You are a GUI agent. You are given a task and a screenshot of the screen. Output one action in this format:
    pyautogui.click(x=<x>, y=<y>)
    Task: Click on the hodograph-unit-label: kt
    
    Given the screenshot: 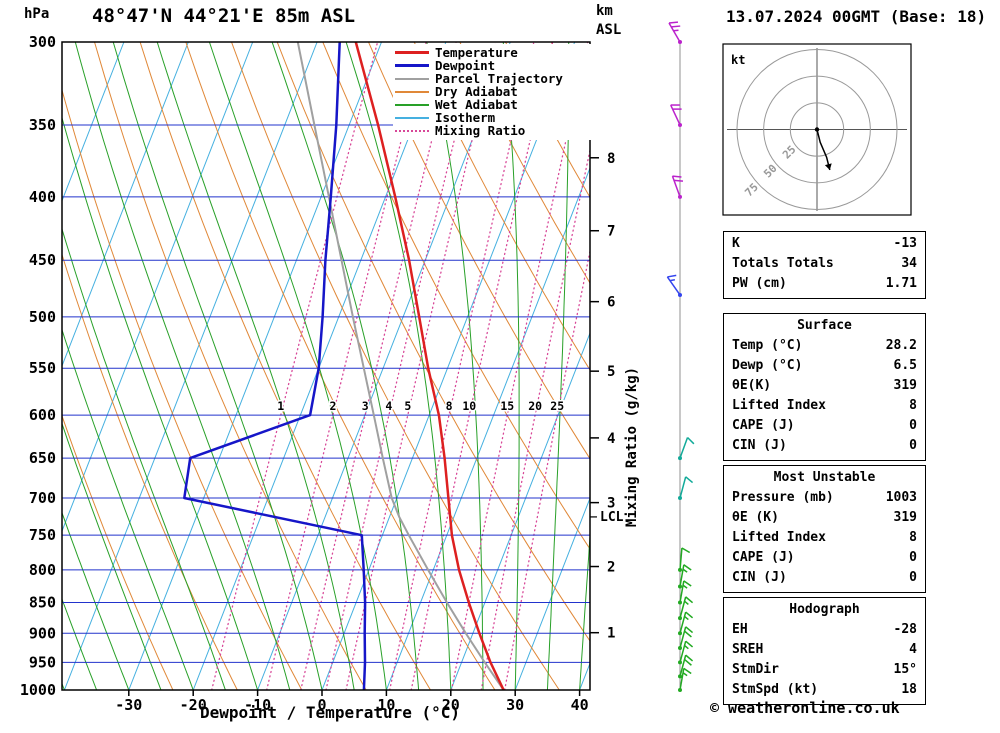 What is the action you would take?
    pyautogui.click(x=738, y=60)
    